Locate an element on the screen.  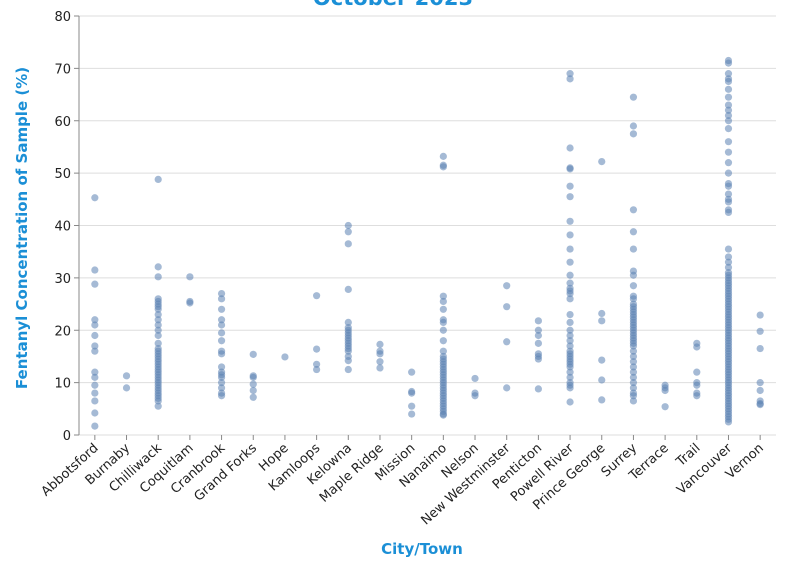
y-tick-label: 80 is located at coordinates (62, 17).